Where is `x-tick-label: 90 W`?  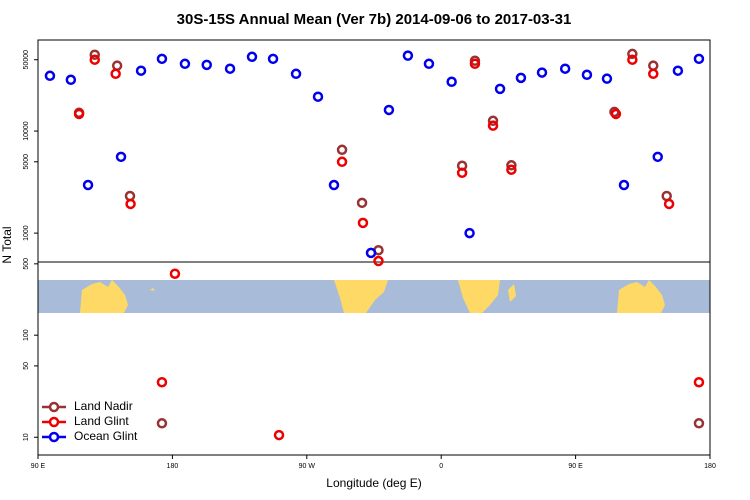
x-tick-label: 90 W is located at coordinates (307, 466).